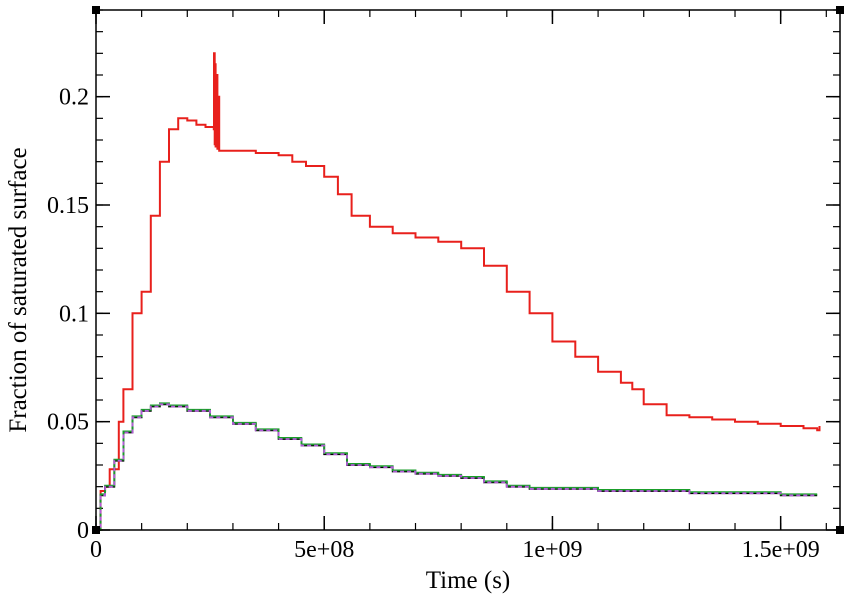 Image resolution: width=851 pixels, height=602 pixels. What do you see at coordinates (96, 550) in the screenshot?
I see `x-tick-label: 0` at bounding box center [96, 550].